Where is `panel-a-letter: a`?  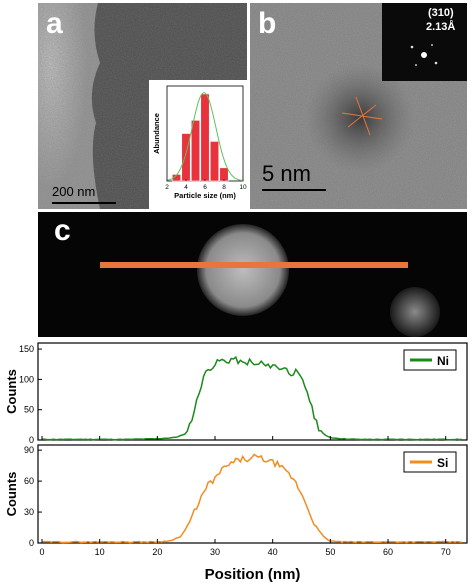 panel-a-letter: a is located at coordinates (54, 23).